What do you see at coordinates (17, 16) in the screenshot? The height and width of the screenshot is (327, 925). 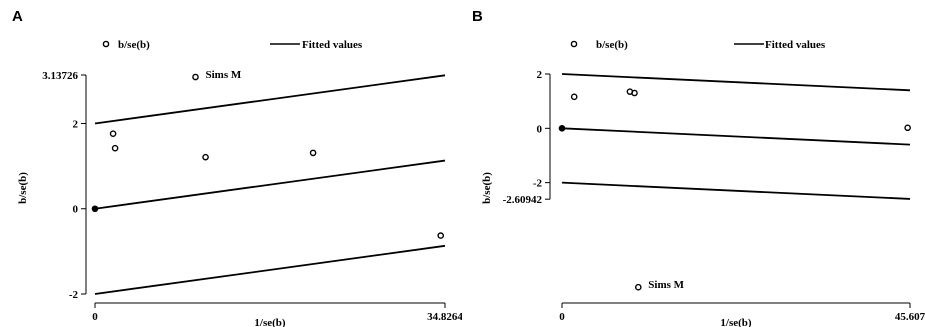 I see `panel-label: A` at bounding box center [17, 16].